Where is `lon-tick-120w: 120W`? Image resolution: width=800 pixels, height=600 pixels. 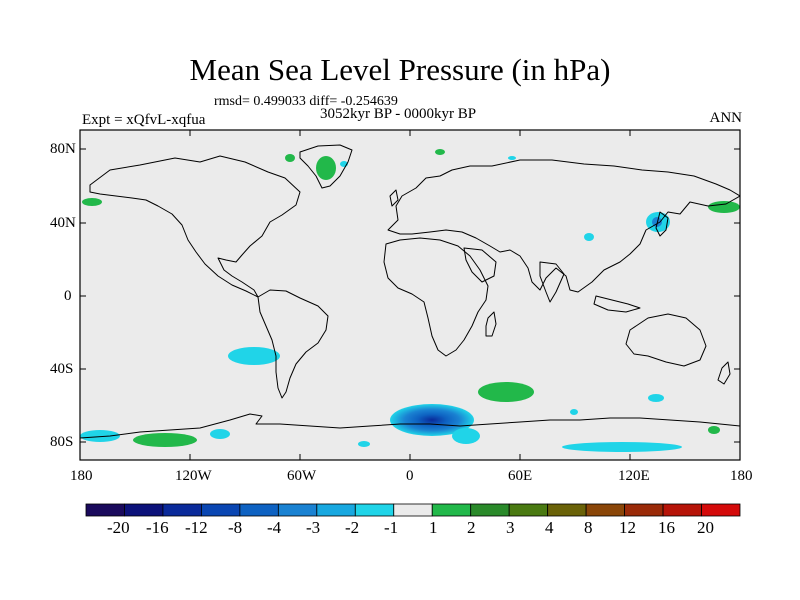 lon-tick-120w: 120W is located at coordinates (193, 476).